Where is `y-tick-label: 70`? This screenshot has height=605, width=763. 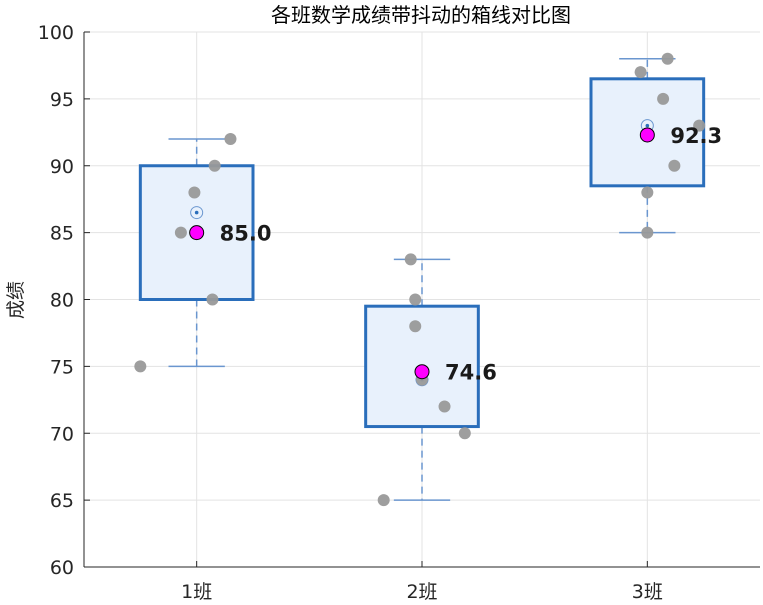
y-tick-label: 70 is located at coordinates (62, 434).